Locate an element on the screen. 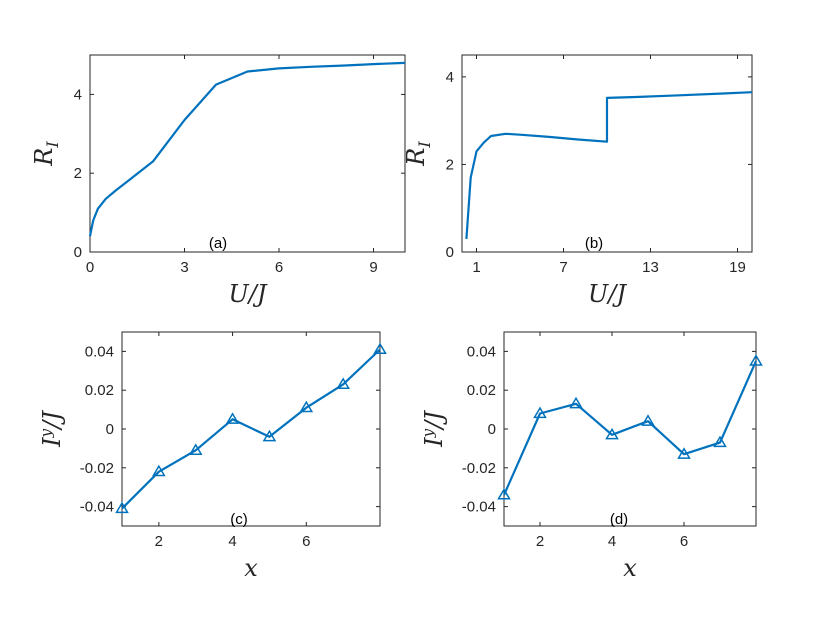 The width and height of the screenshot is (830, 624). x-tick-label: 7 is located at coordinates (563, 267).